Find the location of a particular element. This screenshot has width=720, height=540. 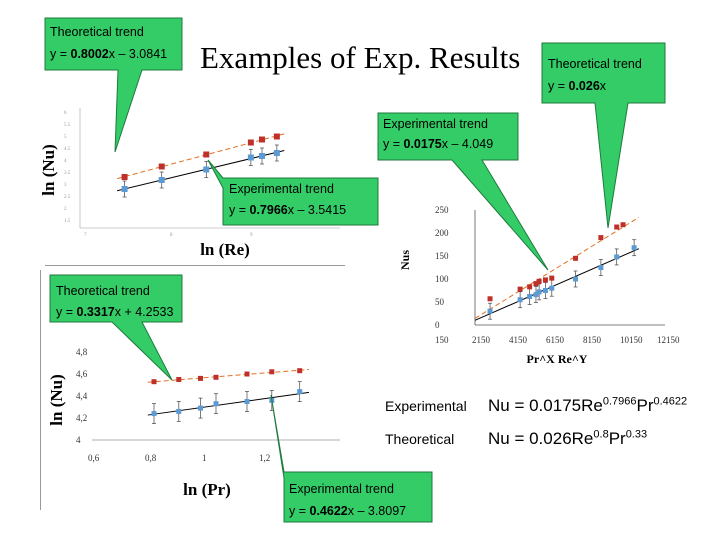

callout-equation: y = 0.3317x + 4.2533 is located at coordinates (115, 312).